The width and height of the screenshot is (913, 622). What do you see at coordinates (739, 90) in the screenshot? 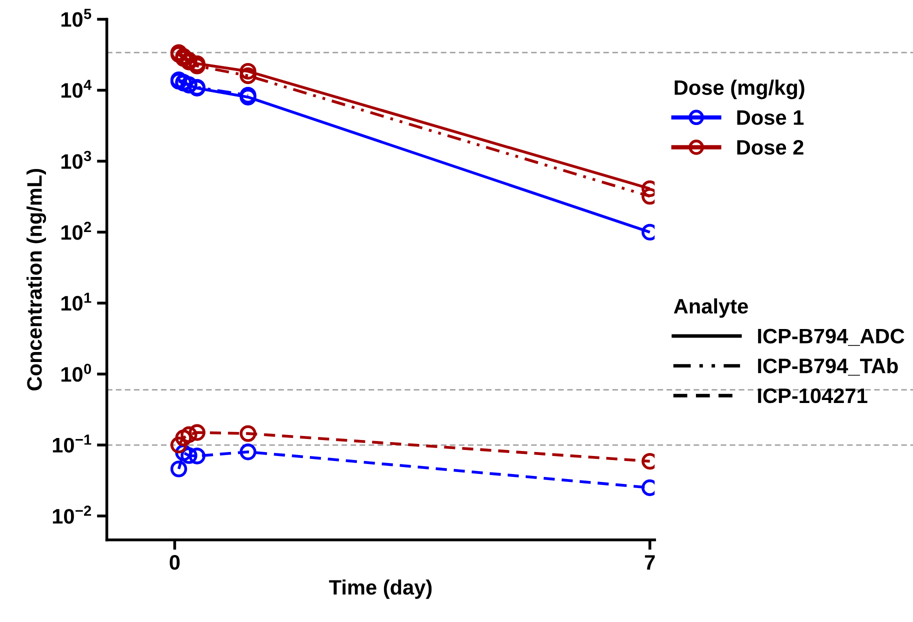
I see `text: Dose (mg/kg)` at bounding box center [739, 90].